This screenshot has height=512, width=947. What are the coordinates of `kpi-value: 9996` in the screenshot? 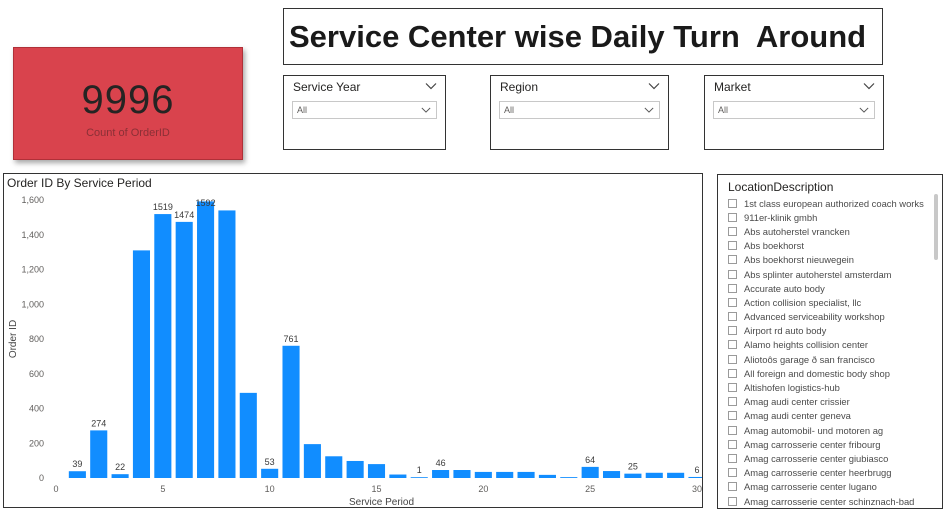 It's located at (128, 100).